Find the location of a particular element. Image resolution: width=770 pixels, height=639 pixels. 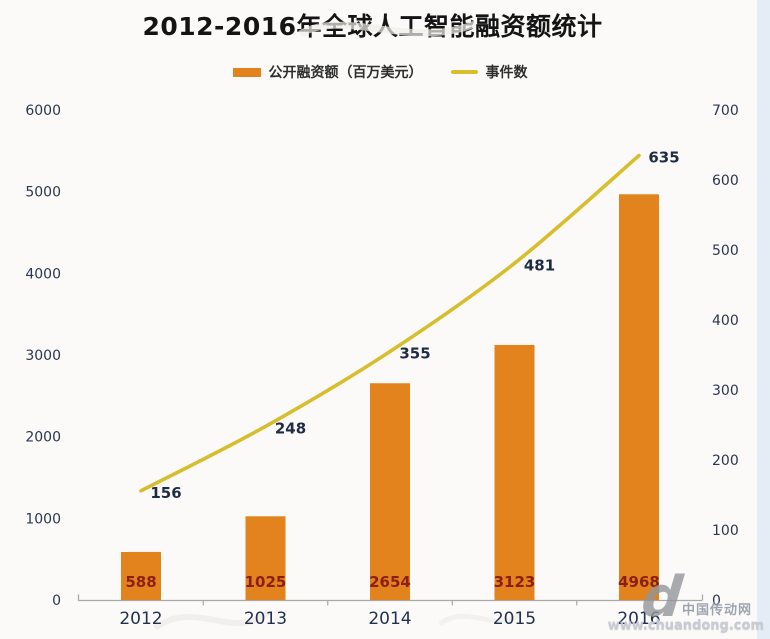

x-axis-category-label: 2015 is located at coordinates (514, 619).